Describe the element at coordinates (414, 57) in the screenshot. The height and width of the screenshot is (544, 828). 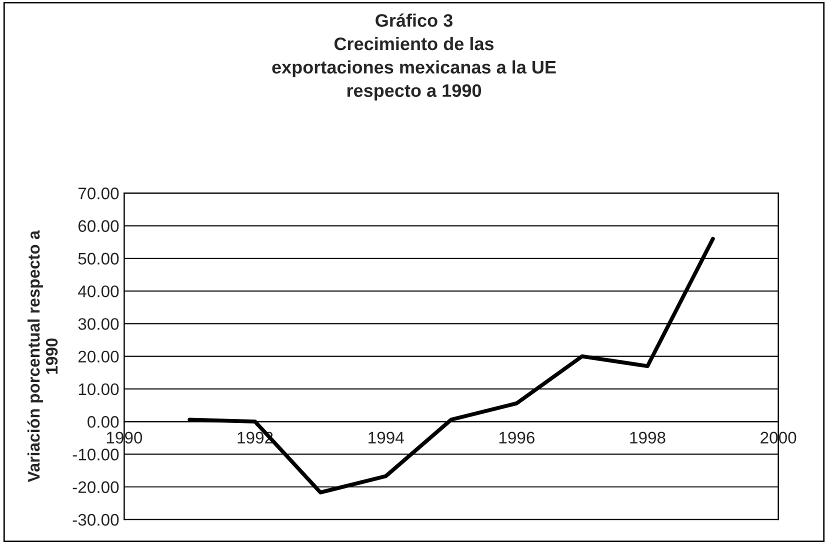
I see `chart-title: Gráfico 3 Crecimiento de las exportaciones mexicanas a la UE respecto a 1990` at that location.